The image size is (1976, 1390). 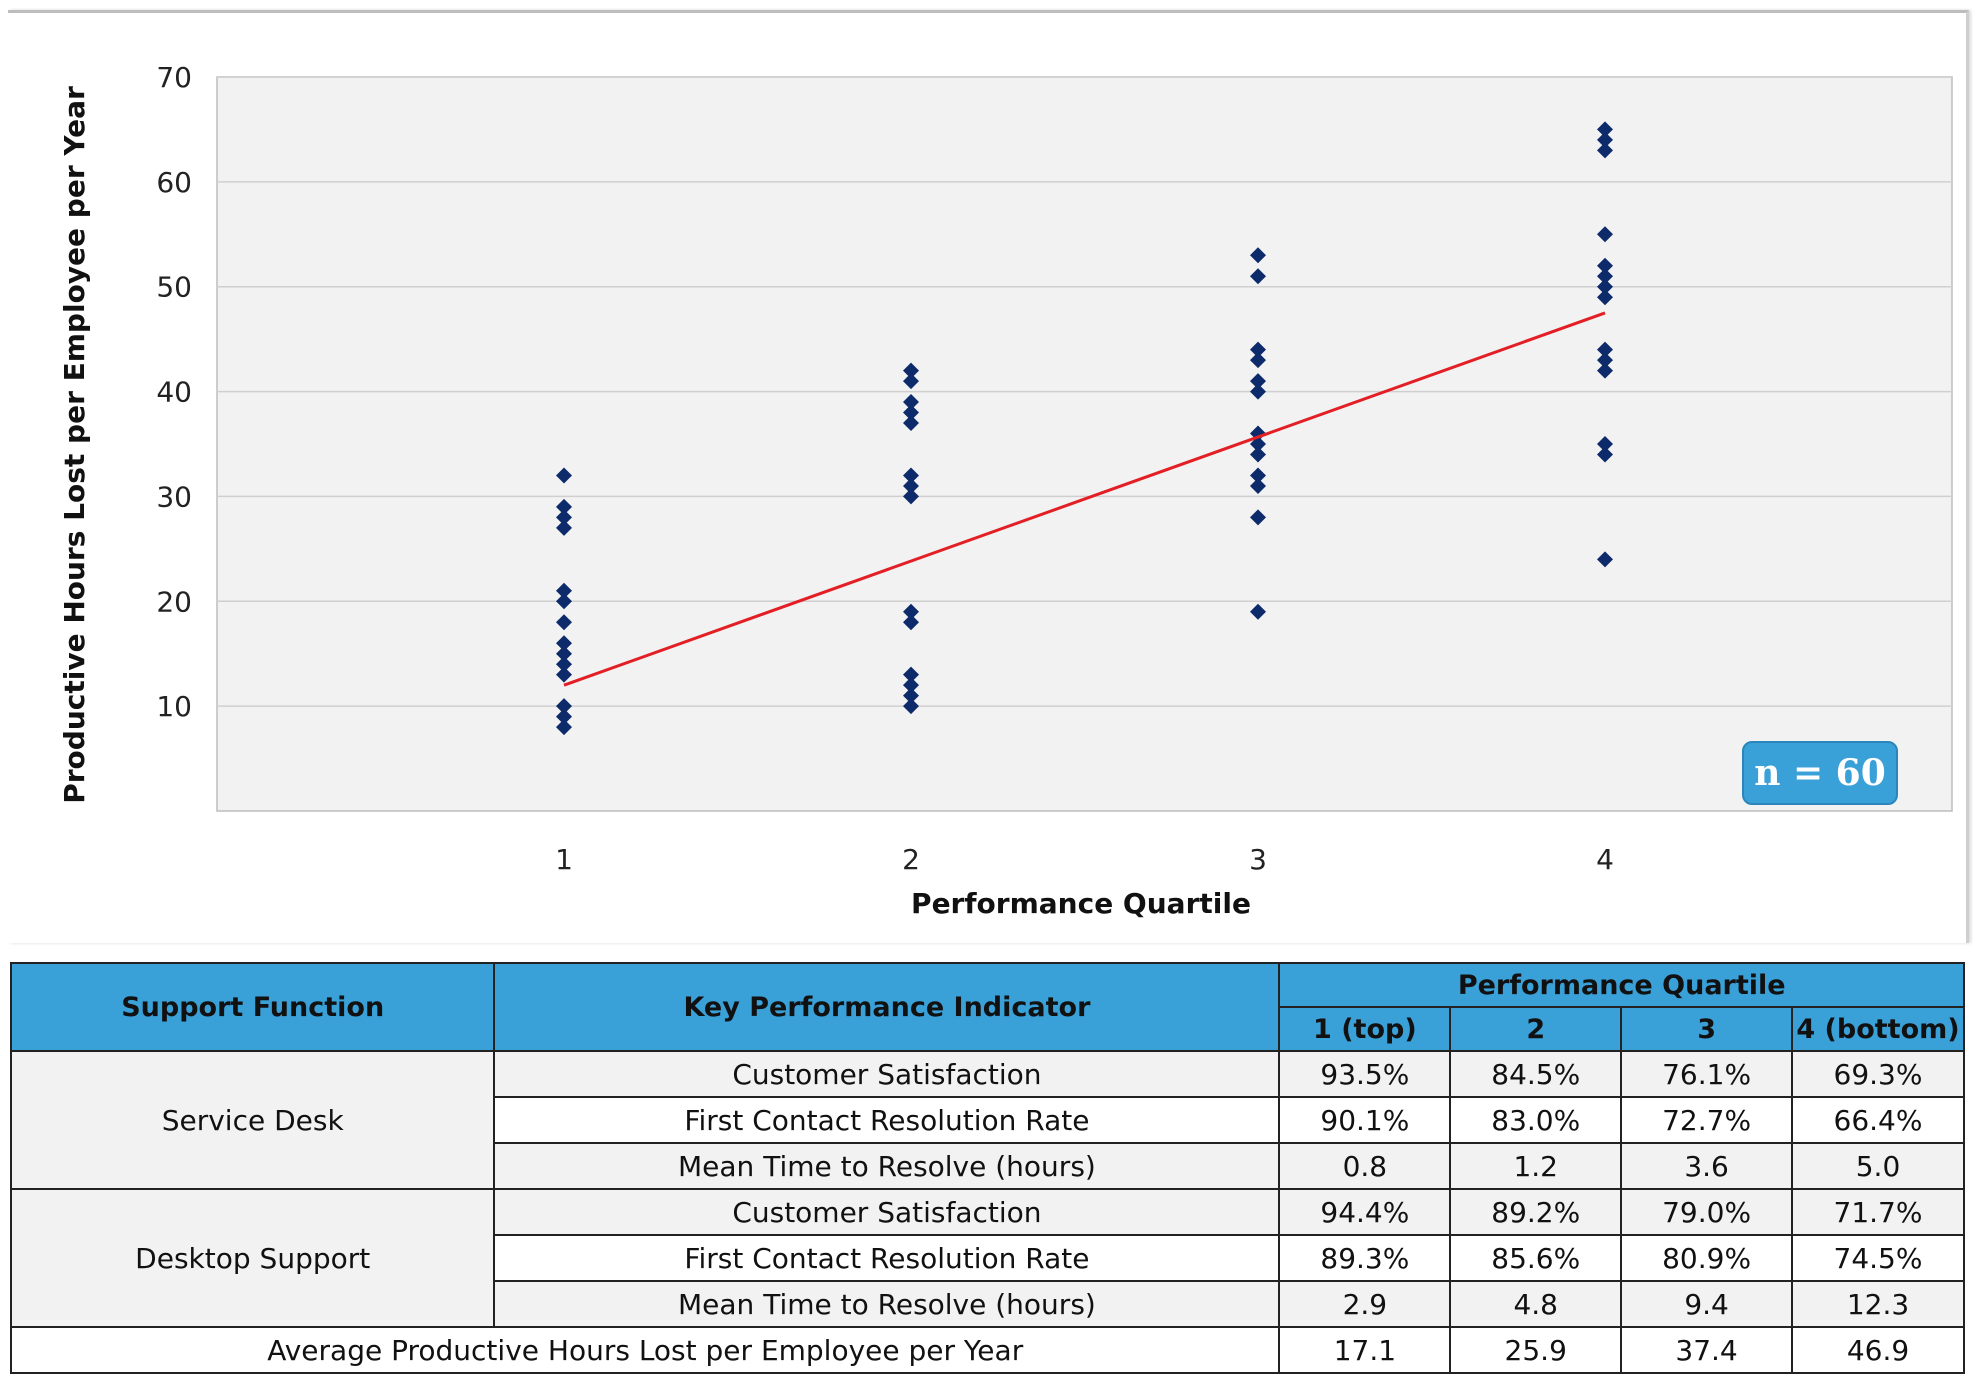 I want to click on kpi-value: 3.6, so click(x=1707, y=1166).